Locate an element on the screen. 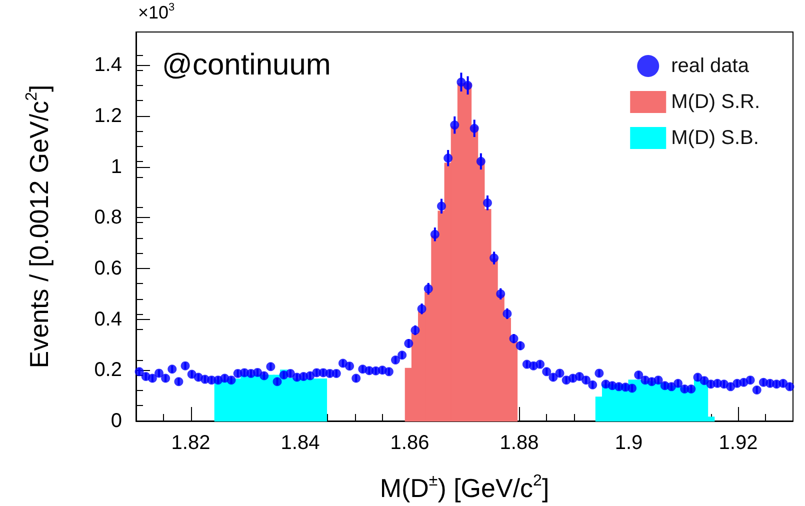 This screenshot has width=805, height=506. y-tick-label: 0.8 is located at coordinates (108, 217).